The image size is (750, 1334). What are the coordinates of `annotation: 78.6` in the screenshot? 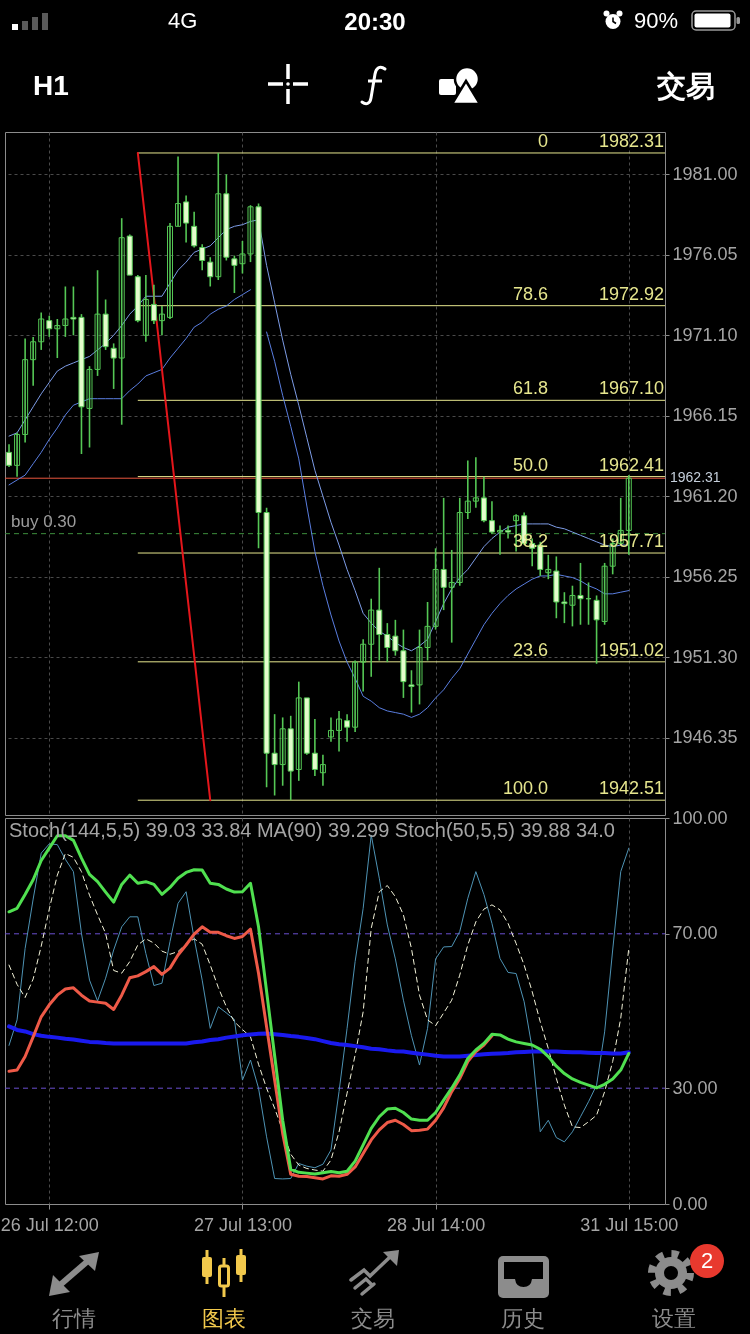 It's located at (530, 293).